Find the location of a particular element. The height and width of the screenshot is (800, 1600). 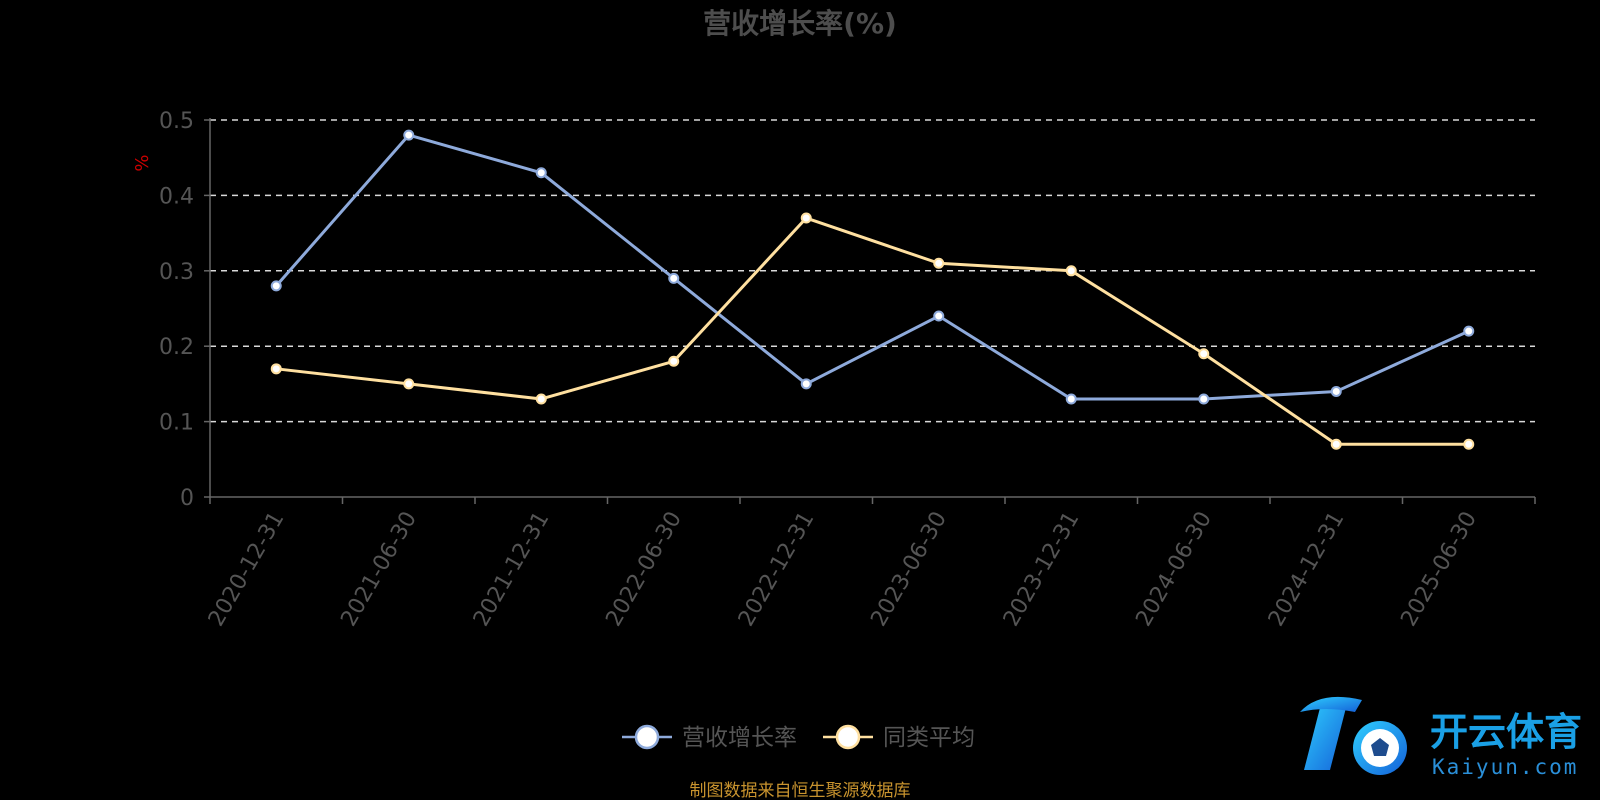

data-source-note: 制图数据来自恒生聚源数据库 is located at coordinates (800, 790).